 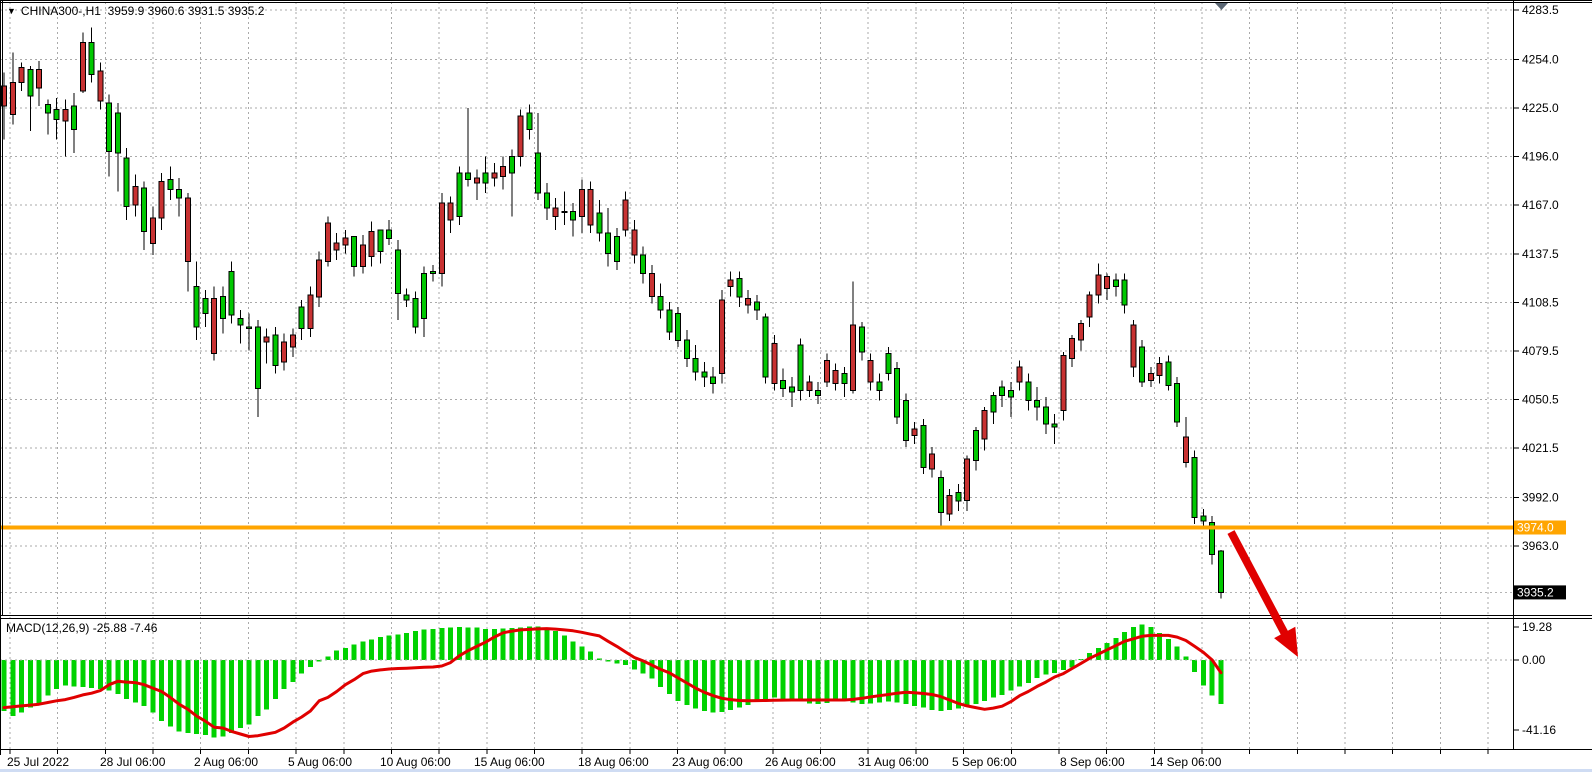 I want to click on svg-text: 23 Aug 06:00, so click(x=707, y=762).